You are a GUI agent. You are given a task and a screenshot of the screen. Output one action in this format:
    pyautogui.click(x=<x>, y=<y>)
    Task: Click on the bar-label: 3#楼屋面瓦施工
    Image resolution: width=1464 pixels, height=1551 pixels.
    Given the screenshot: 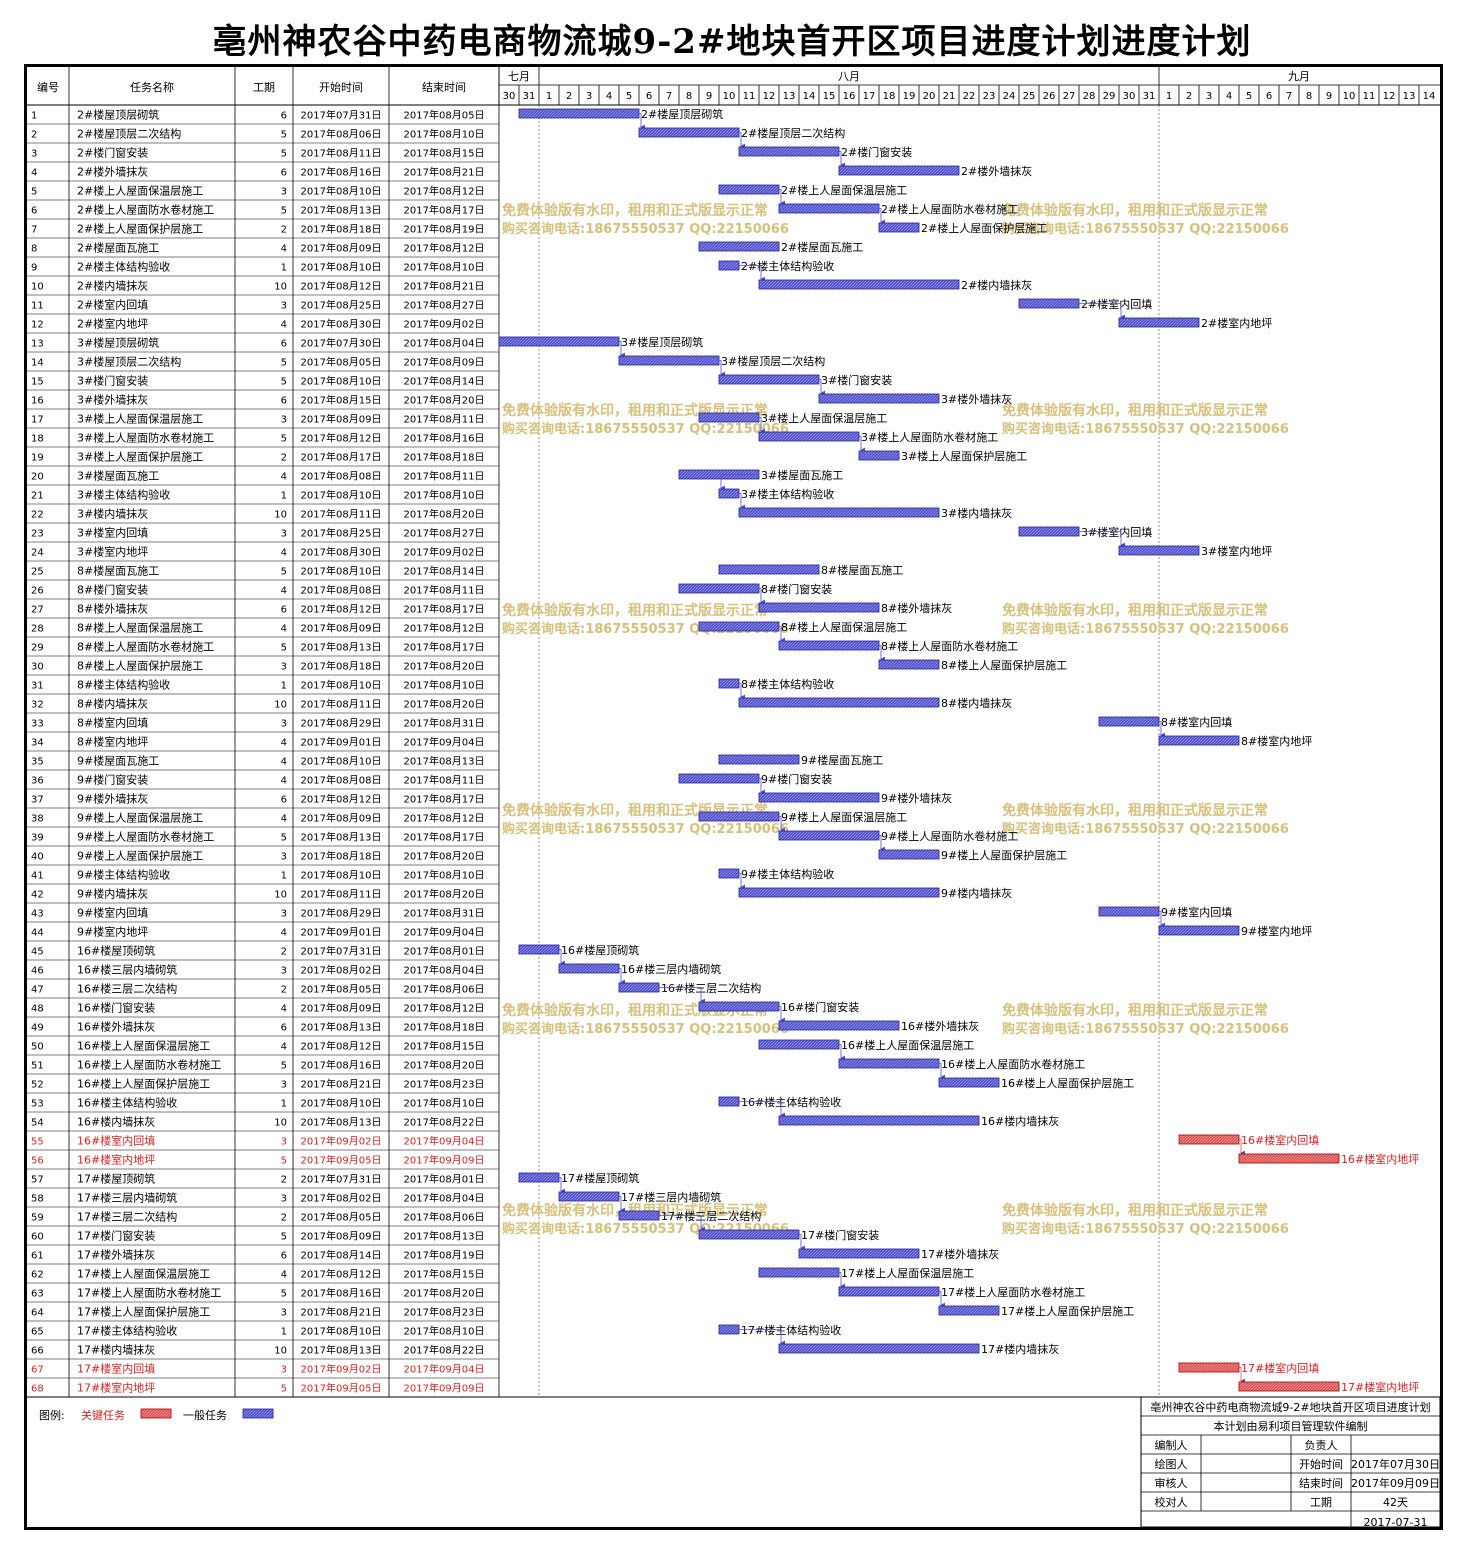 What is the action you would take?
    pyautogui.click(x=802, y=475)
    